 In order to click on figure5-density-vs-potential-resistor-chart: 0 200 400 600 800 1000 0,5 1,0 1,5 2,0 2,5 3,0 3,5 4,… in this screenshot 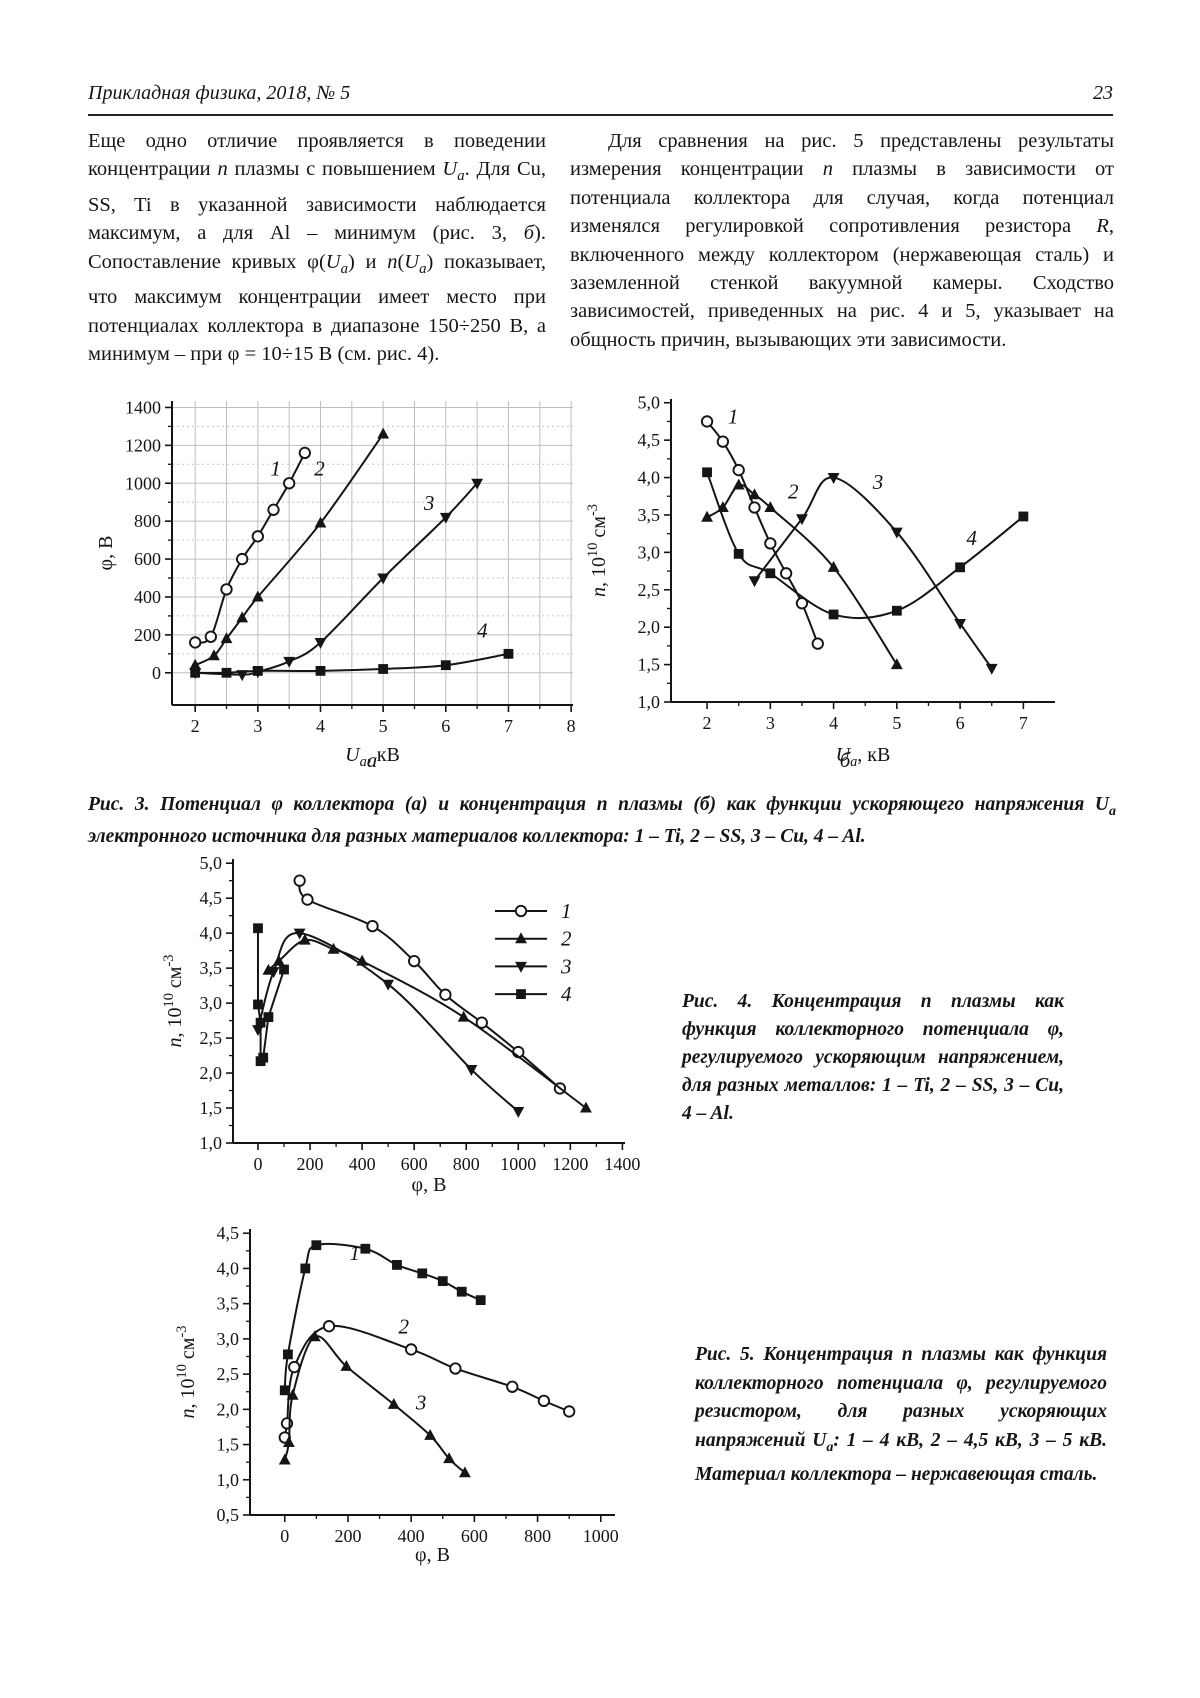, I will do `click(396, 1394)`.